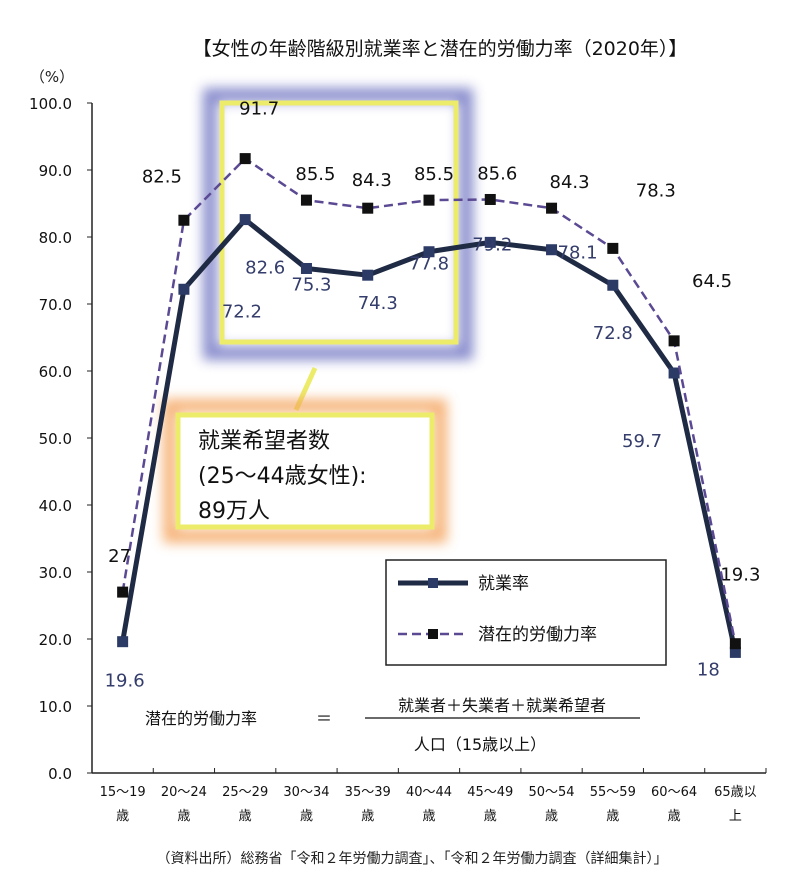  I want to click on y-tick-label: 100.0, so click(50, 104).